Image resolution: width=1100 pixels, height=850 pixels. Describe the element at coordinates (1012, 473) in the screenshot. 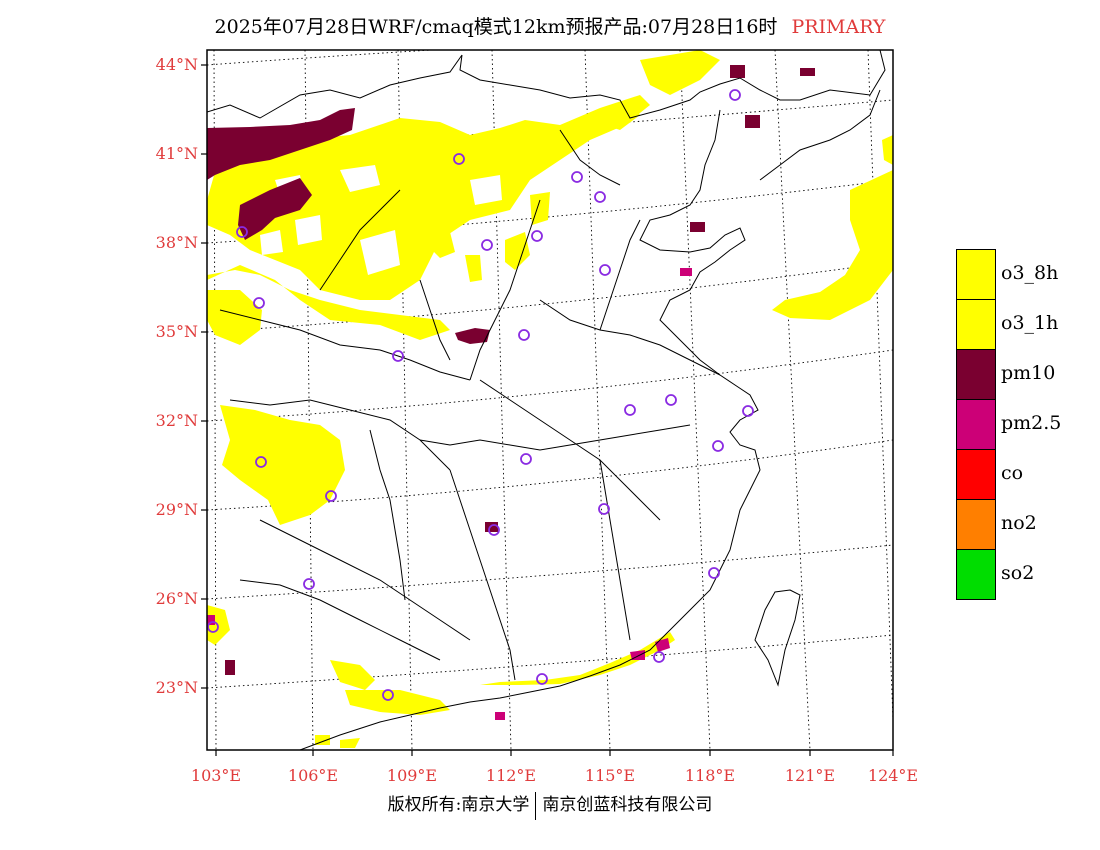

I see `legend-label: co` at that location.